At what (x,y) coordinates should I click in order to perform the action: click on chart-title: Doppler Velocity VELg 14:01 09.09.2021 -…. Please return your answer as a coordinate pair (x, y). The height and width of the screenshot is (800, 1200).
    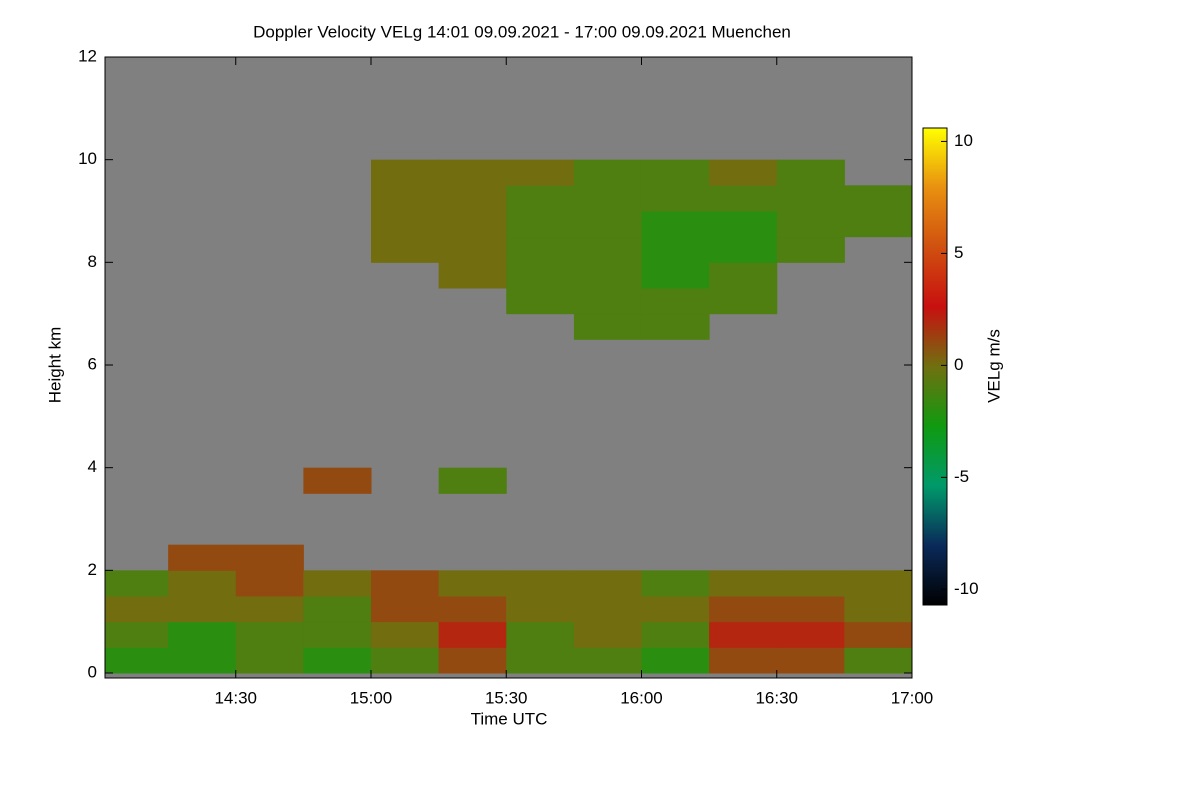
    Looking at the image, I should click on (522, 31).